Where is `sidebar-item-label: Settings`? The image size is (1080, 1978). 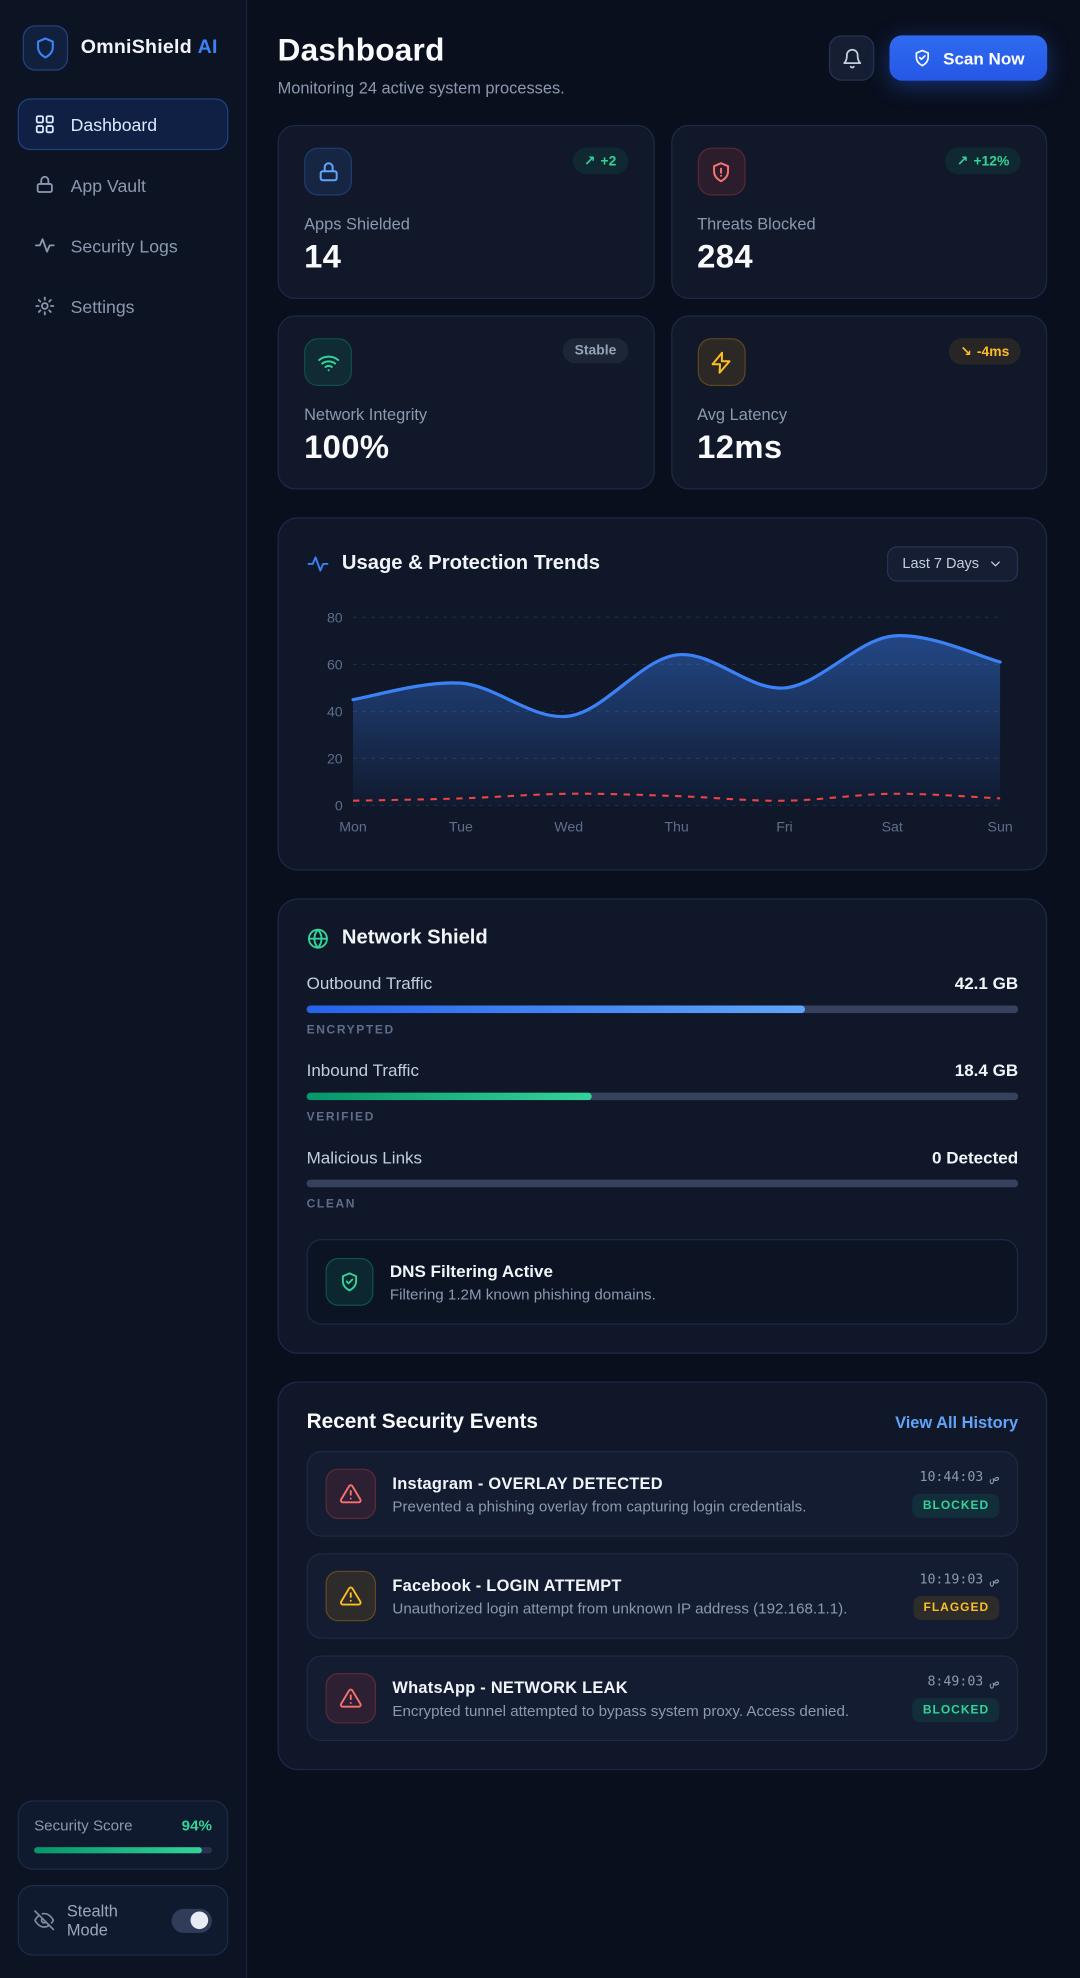 sidebar-item-label: Settings is located at coordinates (102, 306).